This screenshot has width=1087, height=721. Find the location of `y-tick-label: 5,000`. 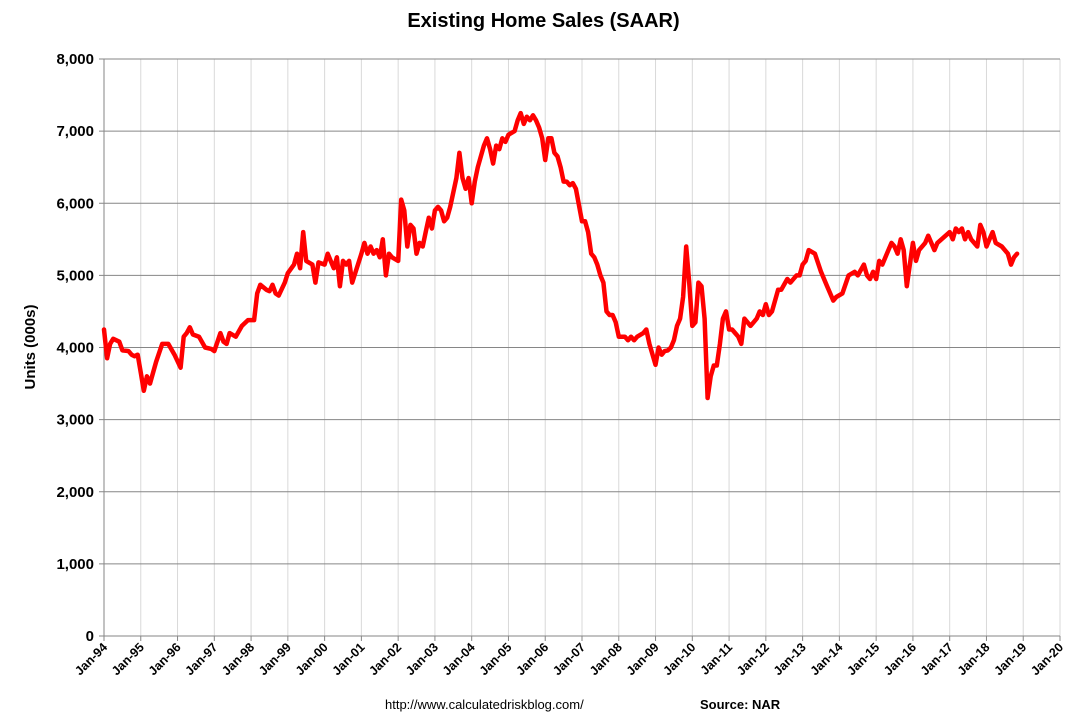

y-tick-label: 5,000 is located at coordinates (75, 275).